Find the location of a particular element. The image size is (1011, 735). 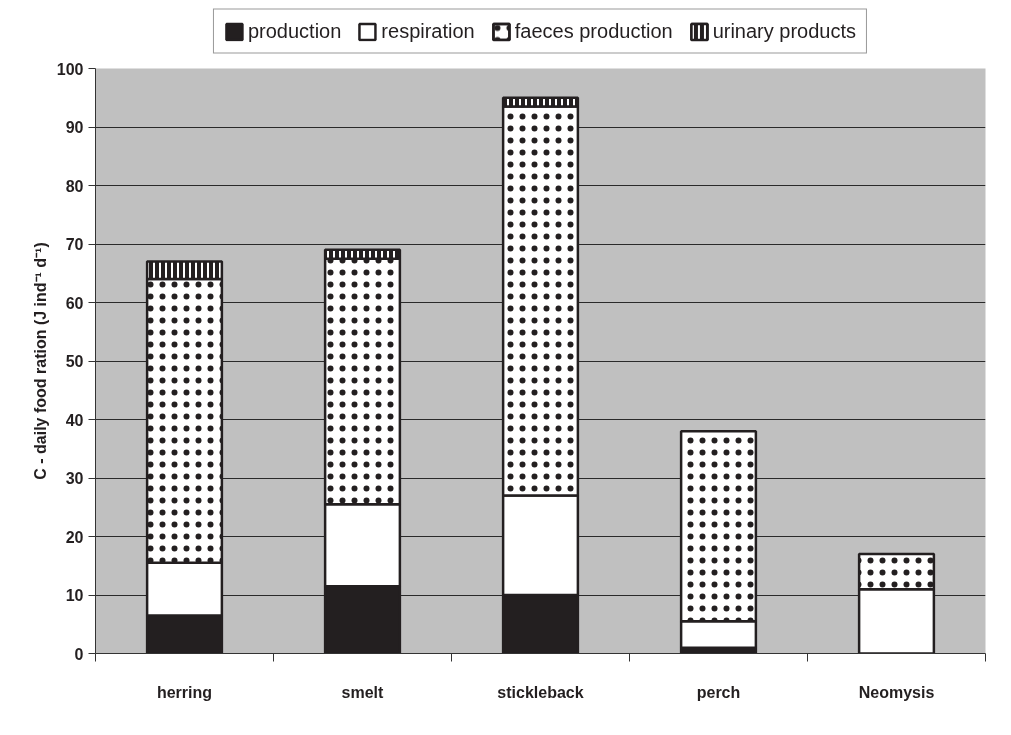

legend-label: faeces production is located at coordinates (593, 31).